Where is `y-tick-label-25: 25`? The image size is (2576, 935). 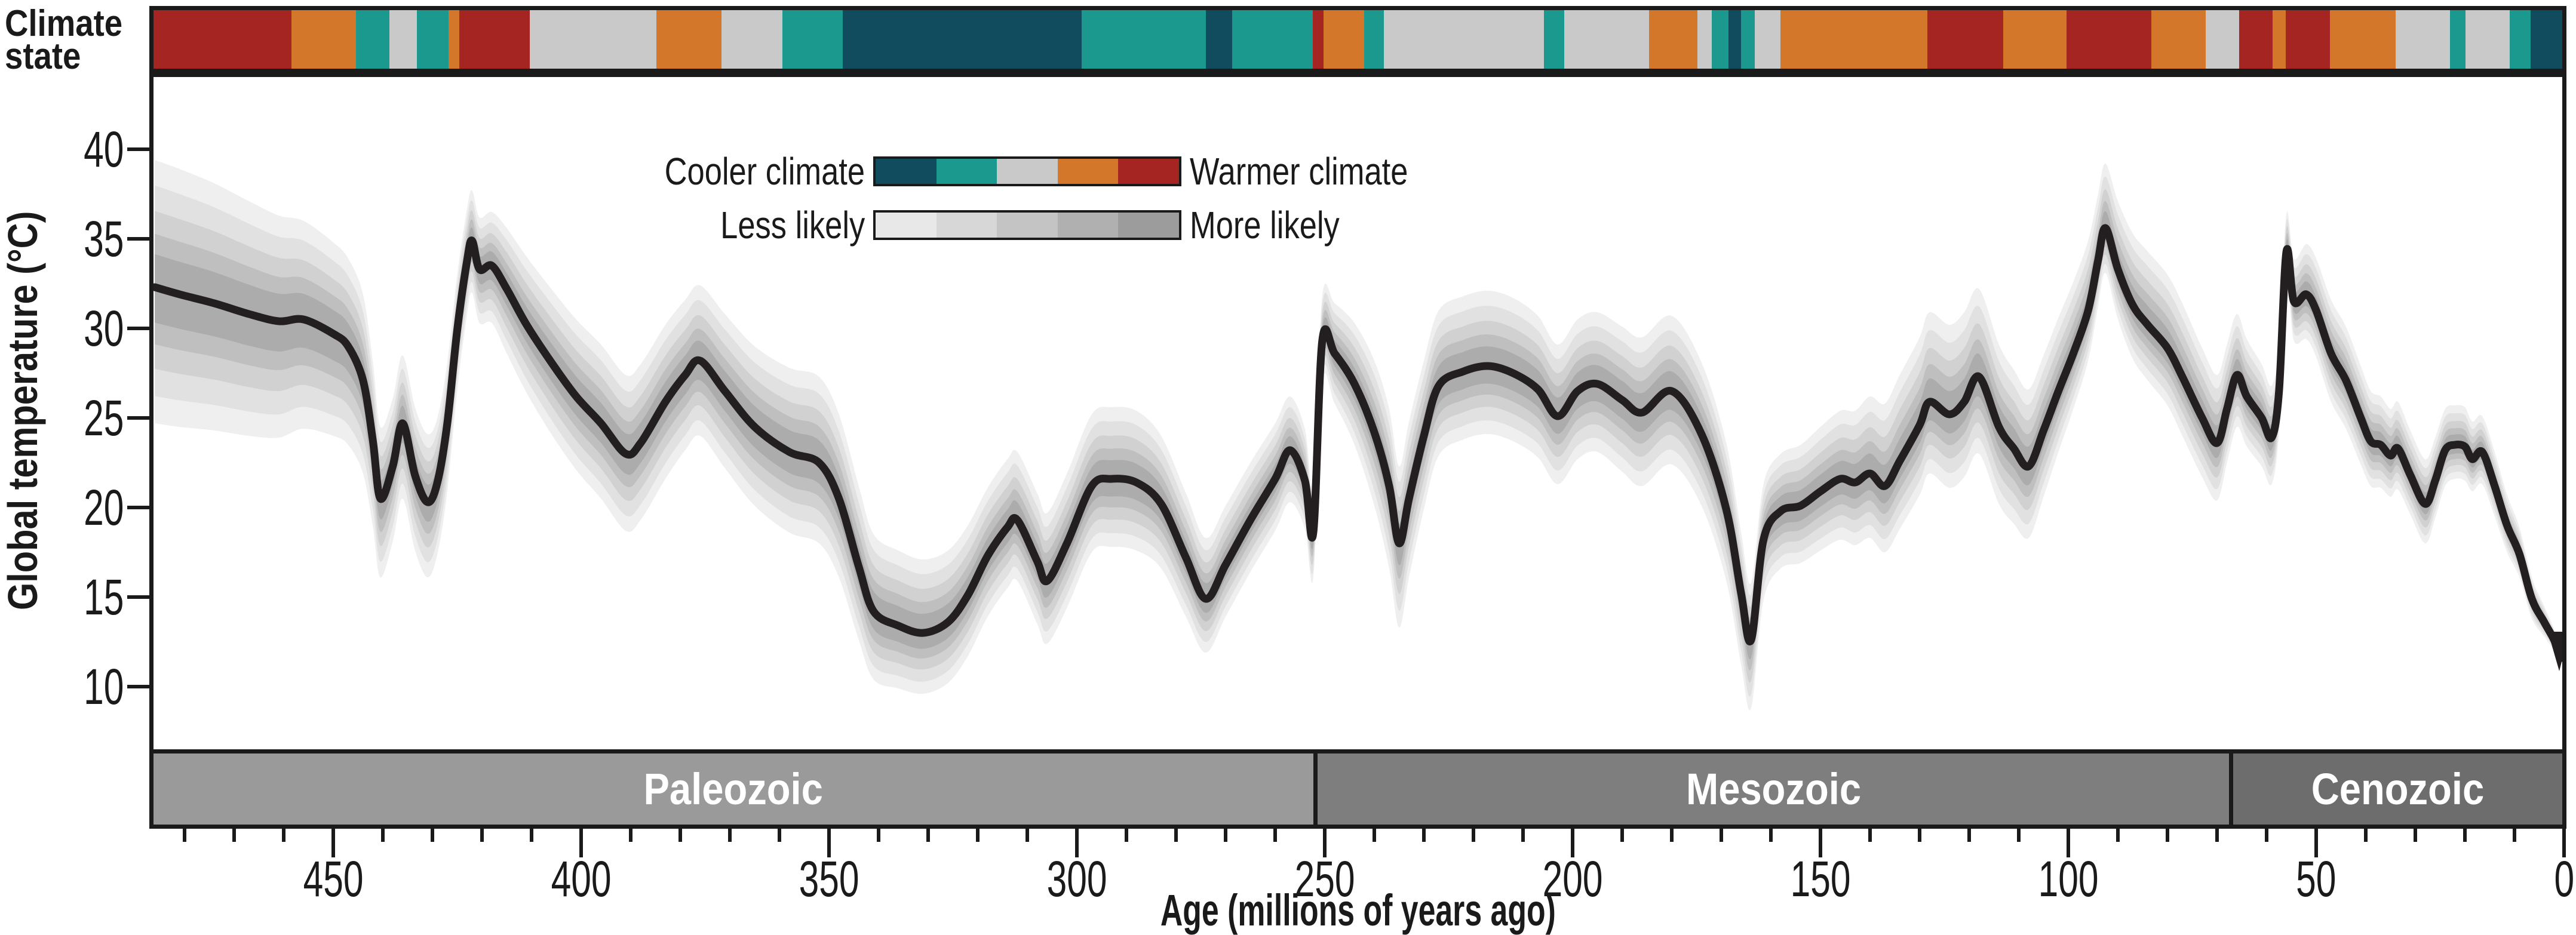
y-tick-label-25: 25 is located at coordinates (62, 418).